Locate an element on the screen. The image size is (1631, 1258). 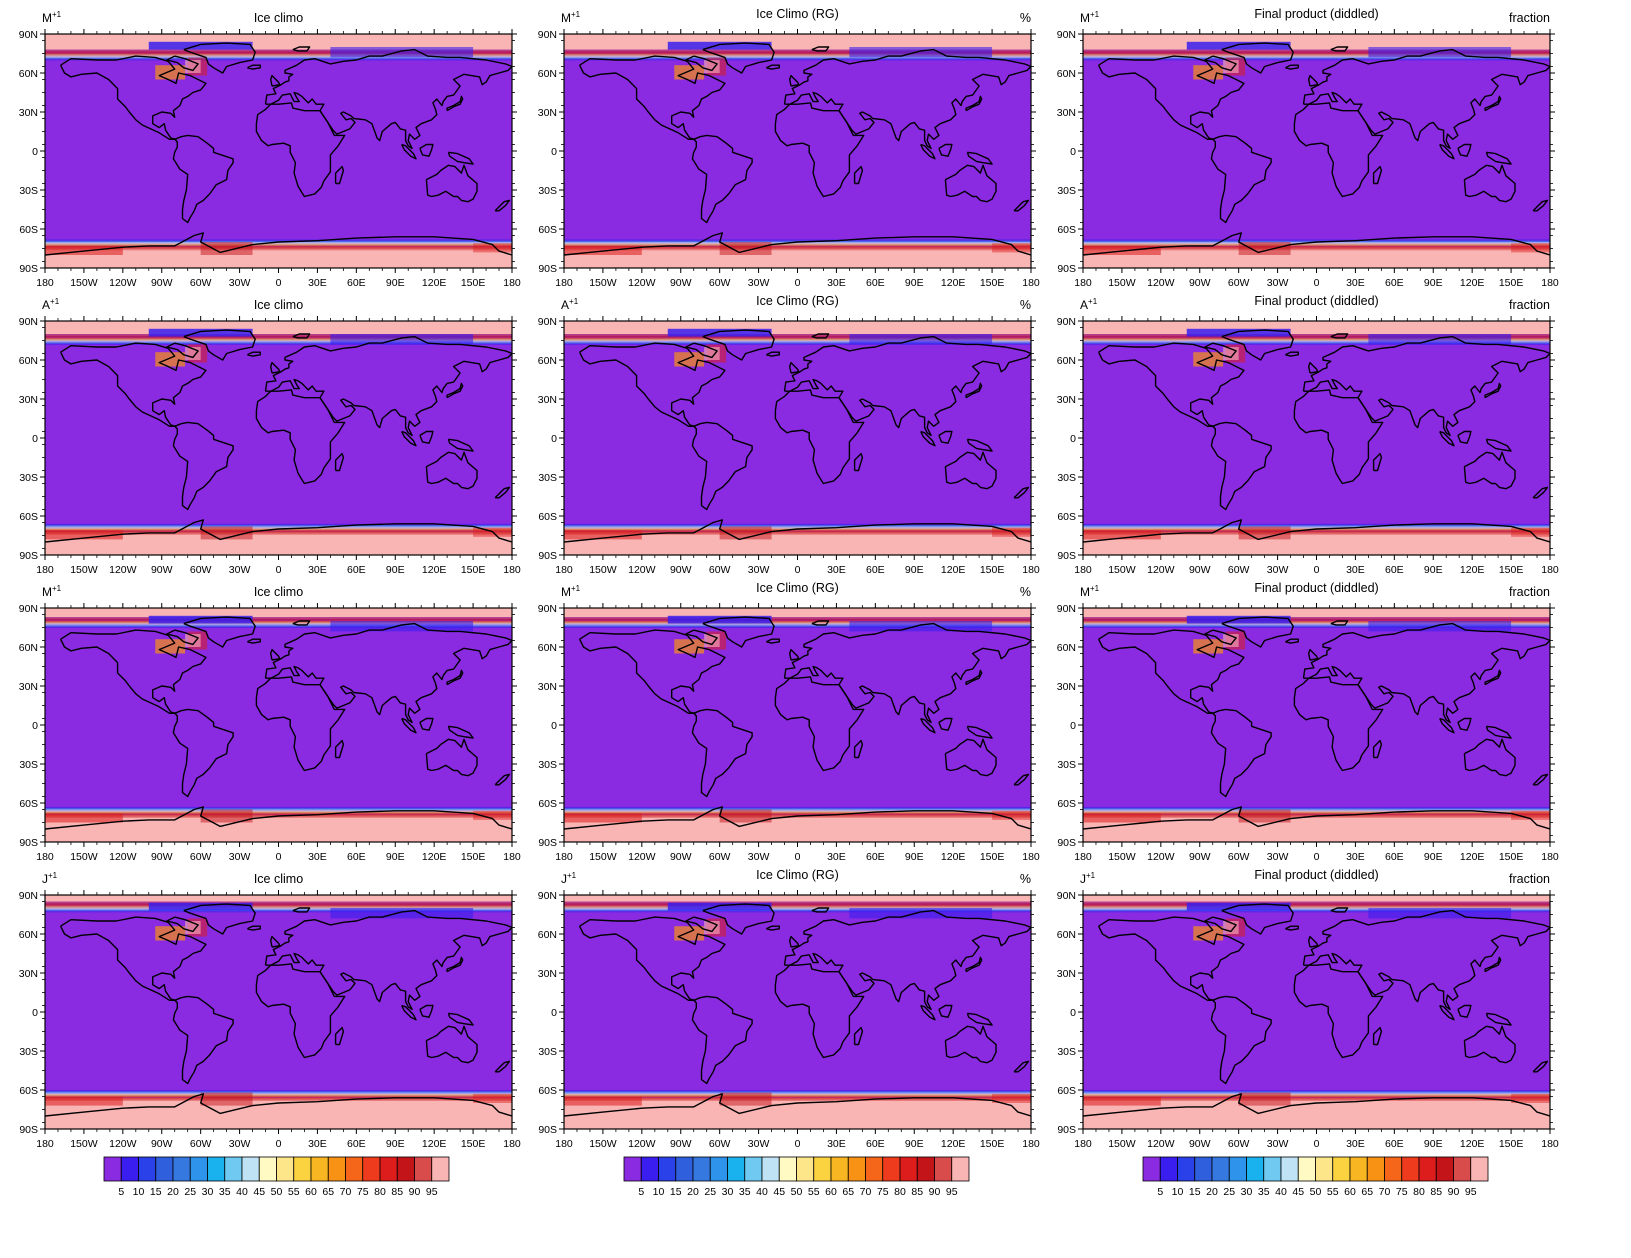
colorbar-label: 75 is located at coordinates (363, 1192).